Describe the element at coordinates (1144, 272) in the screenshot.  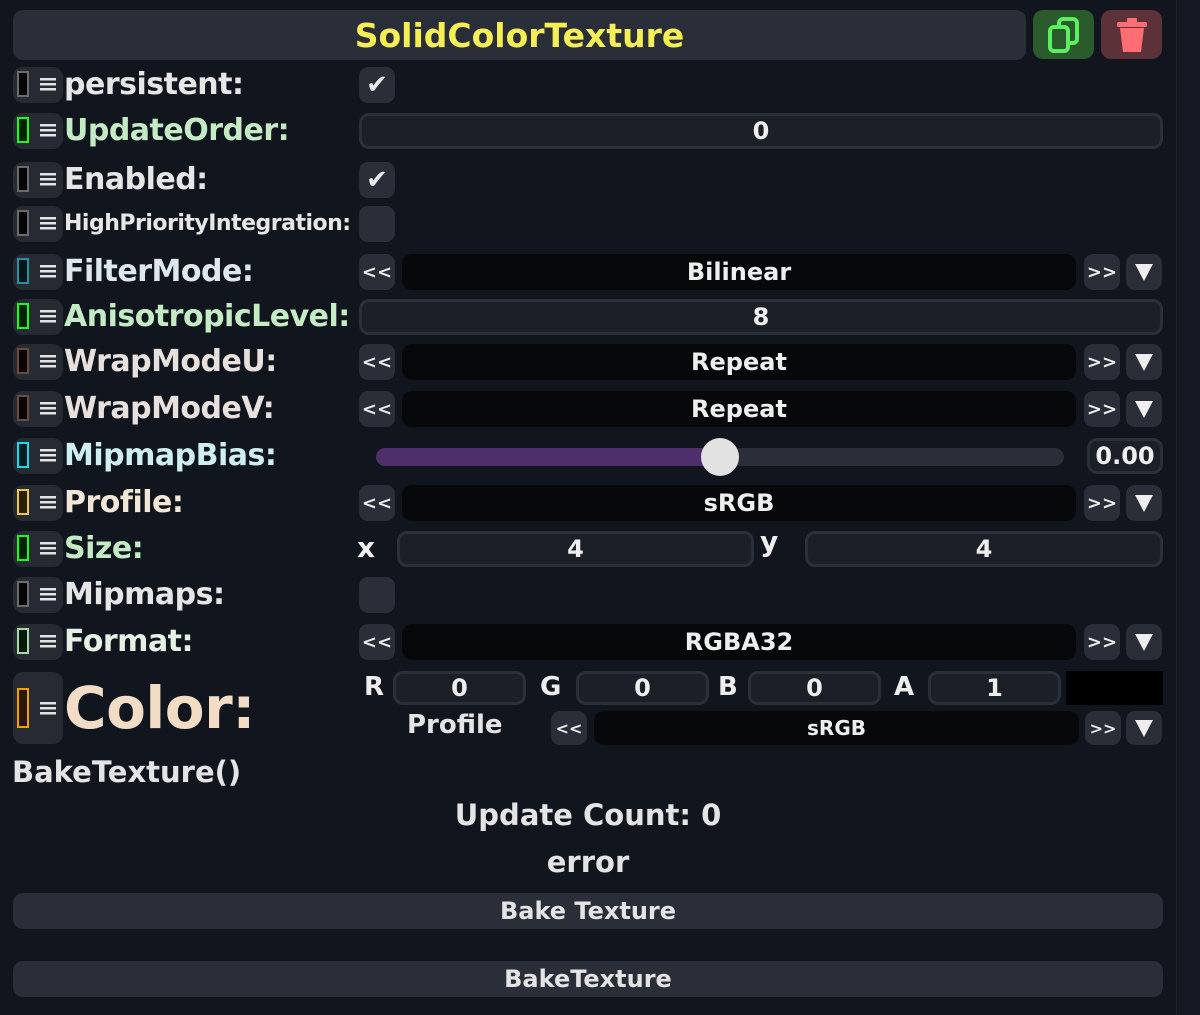
I see `filter-mode-dropdown` at that location.